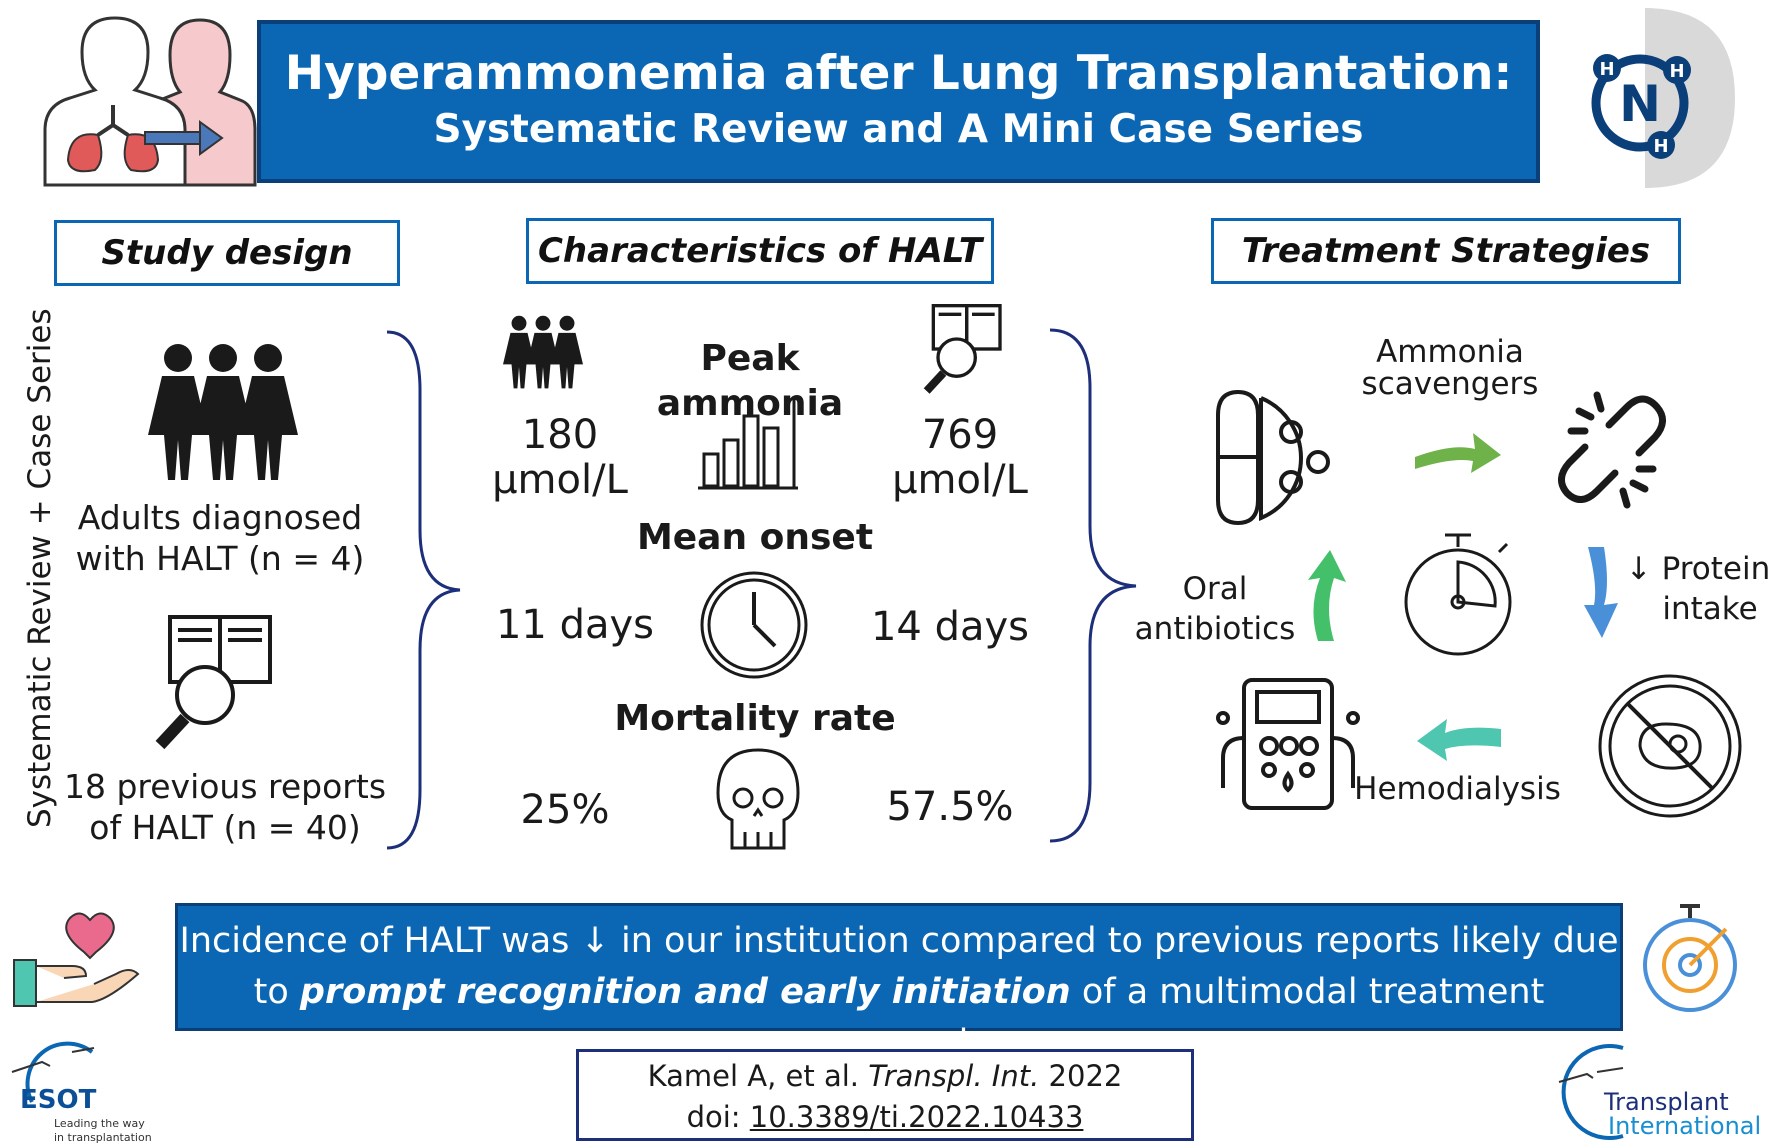 The width and height of the screenshot is (1772, 1146). Describe the element at coordinates (755, 537) in the screenshot. I see `mean-onset-label: Mean onset` at that location.